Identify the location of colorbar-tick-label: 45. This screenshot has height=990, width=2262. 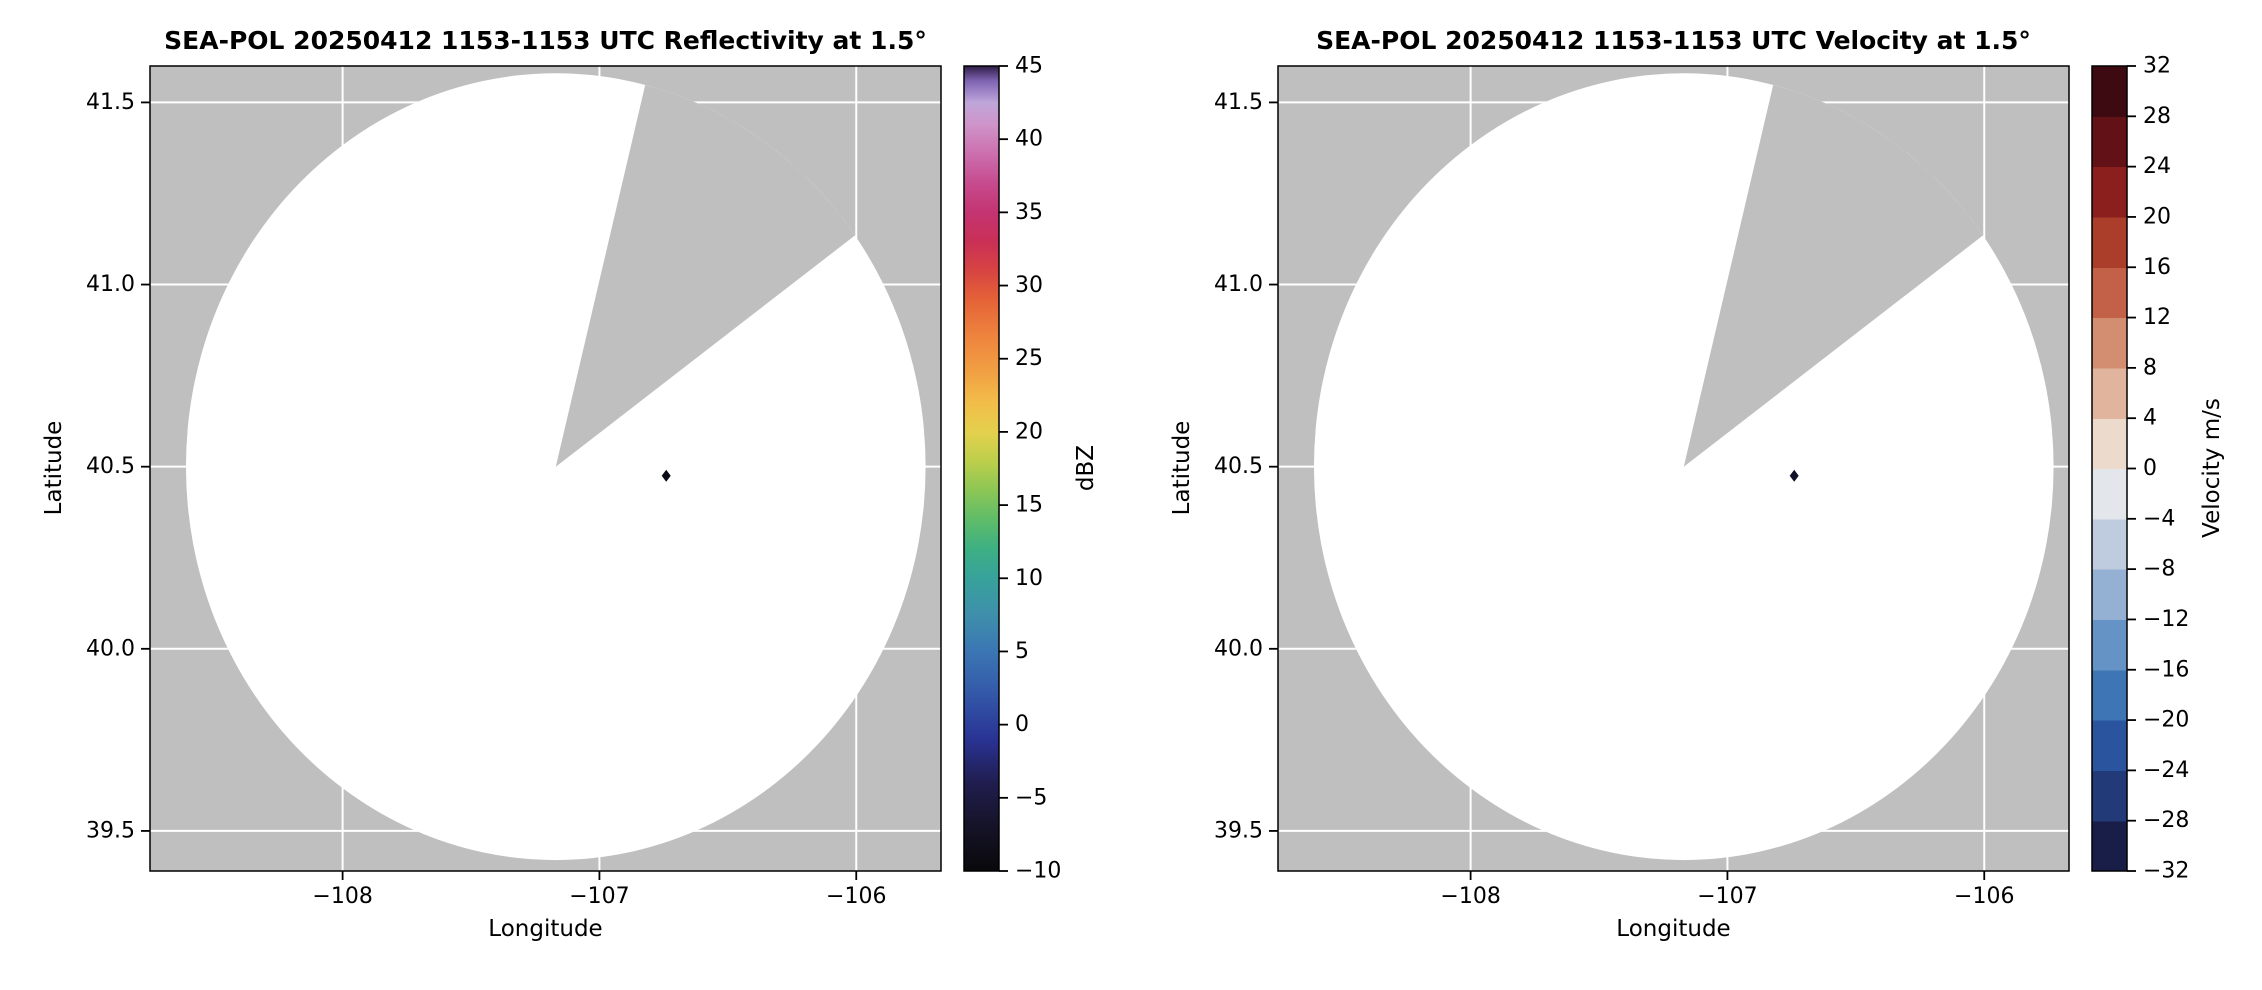
(1029, 66).